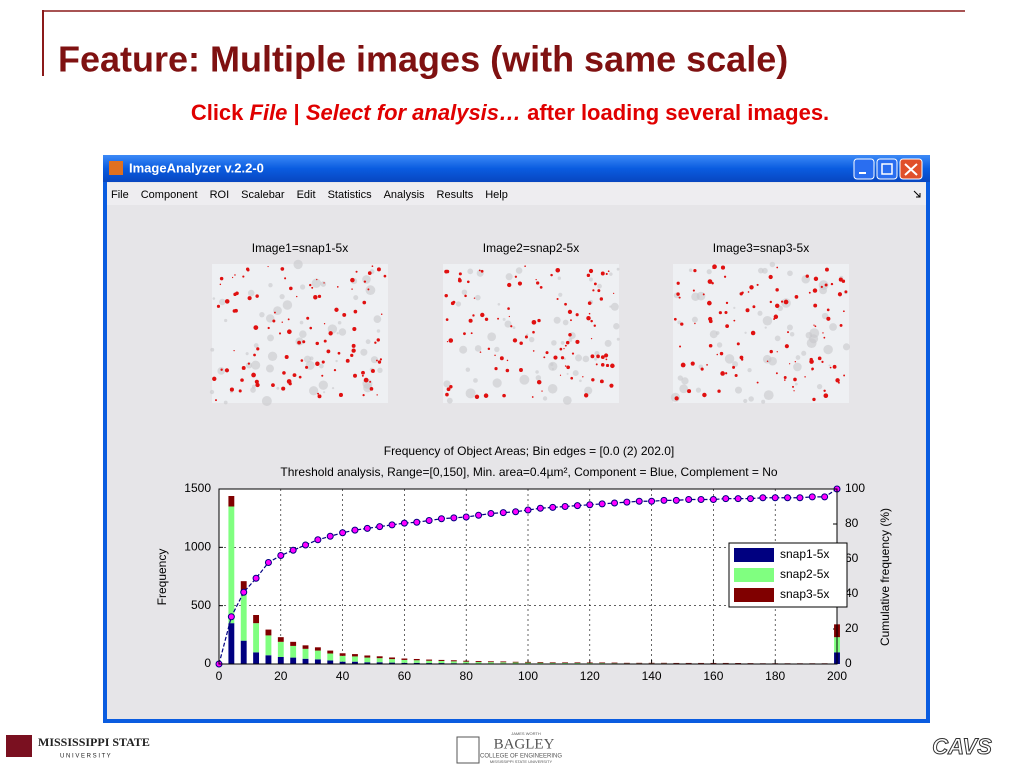  I want to click on legend-label: snap1-5x, so click(804, 554).